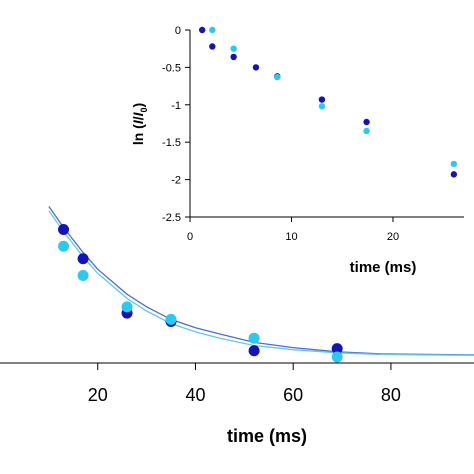  What do you see at coordinates (176, 181) in the screenshot?
I see `inset-y-tick-label: -2` at bounding box center [176, 181].